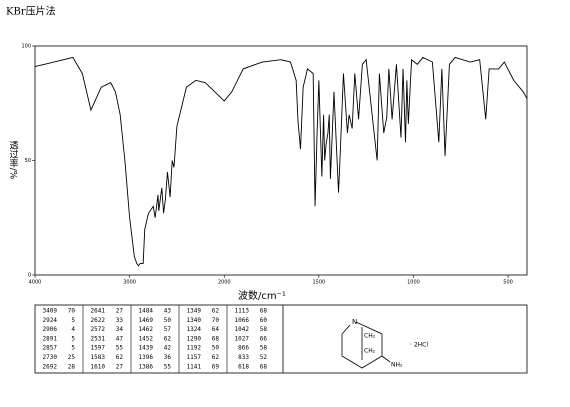 The width and height of the screenshot is (570, 407). What do you see at coordinates (72, 357) in the screenshot?
I see `peak-transmittance: 25` at bounding box center [72, 357].